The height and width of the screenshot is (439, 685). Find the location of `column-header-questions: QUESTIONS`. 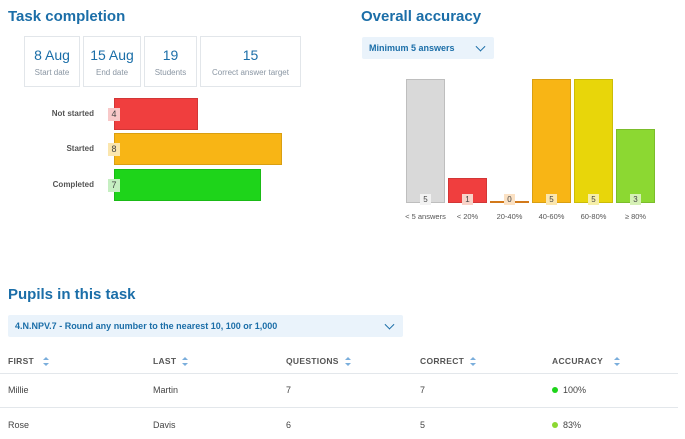

column-header-questions: QUESTIONS is located at coordinates (318, 361).